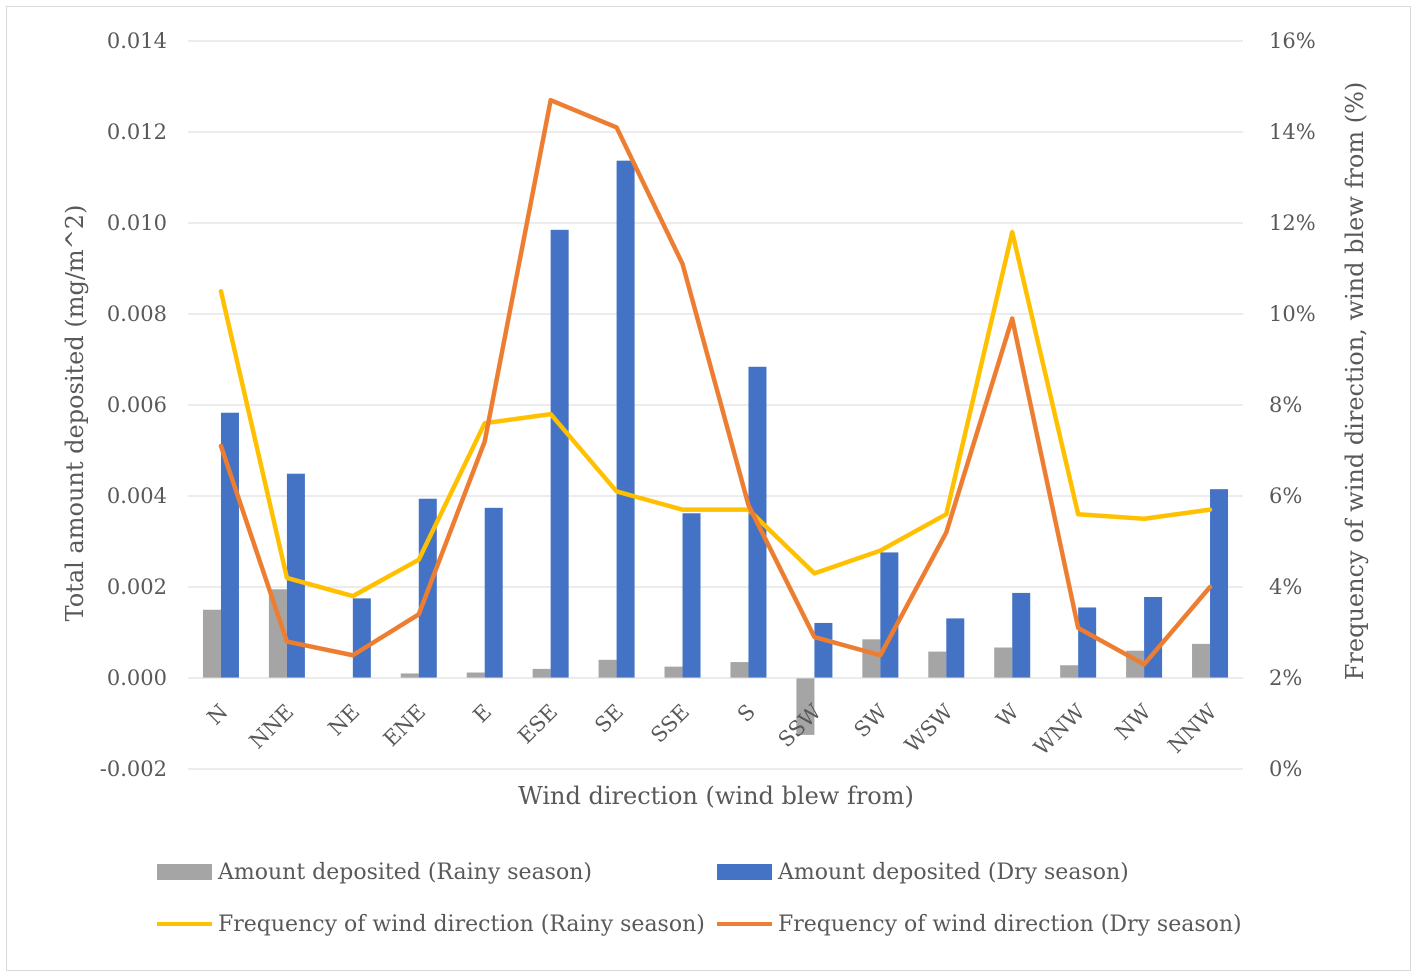 This screenshot has height=979, width=1419. I want to click on y2-tick-label: 16%, so click(1292, 41).